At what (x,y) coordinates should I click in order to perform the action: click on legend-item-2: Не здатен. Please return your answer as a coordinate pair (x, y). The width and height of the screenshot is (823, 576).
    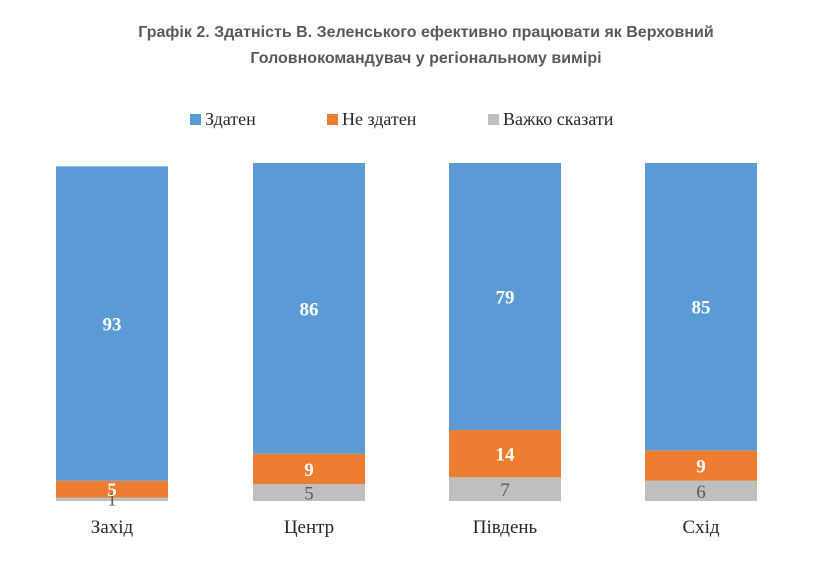
    Looking at the image, I should click on (372, 119).